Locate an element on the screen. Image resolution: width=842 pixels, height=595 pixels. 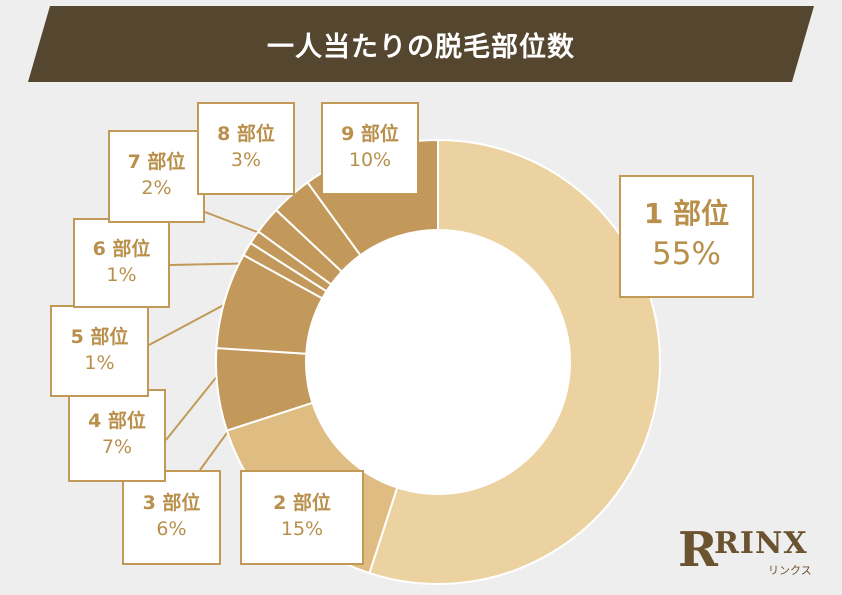
label-box-6: 6 部位 1% is located at coordinates (121, 263).